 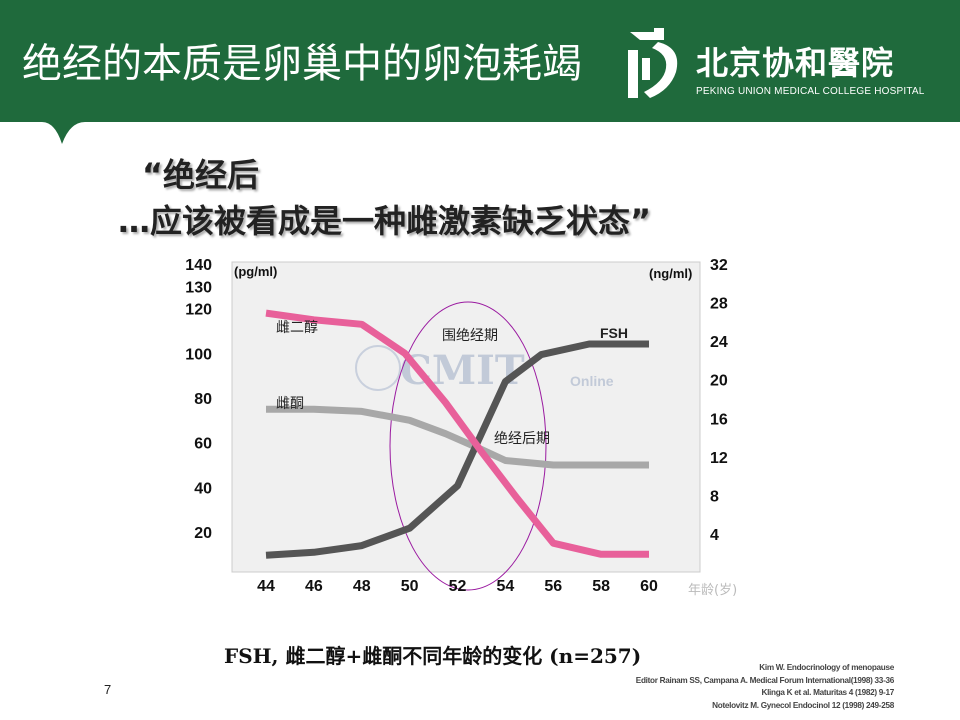 I want to click on annotation-perimenopause: 围绝经期, so click(x=470, y=336).